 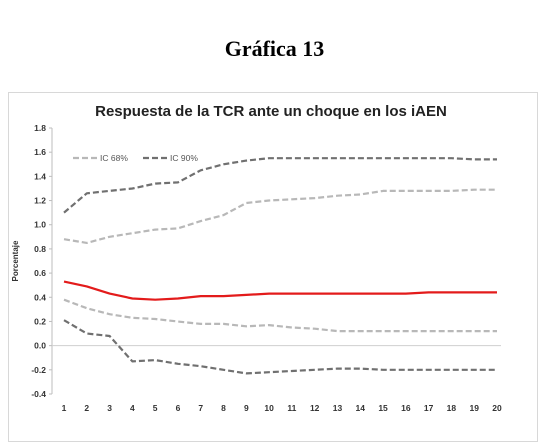 What do you see at coordinates (429, 408) in the screenshot?
I see `x-tick-label: 17` at bounding box center [429, 408].